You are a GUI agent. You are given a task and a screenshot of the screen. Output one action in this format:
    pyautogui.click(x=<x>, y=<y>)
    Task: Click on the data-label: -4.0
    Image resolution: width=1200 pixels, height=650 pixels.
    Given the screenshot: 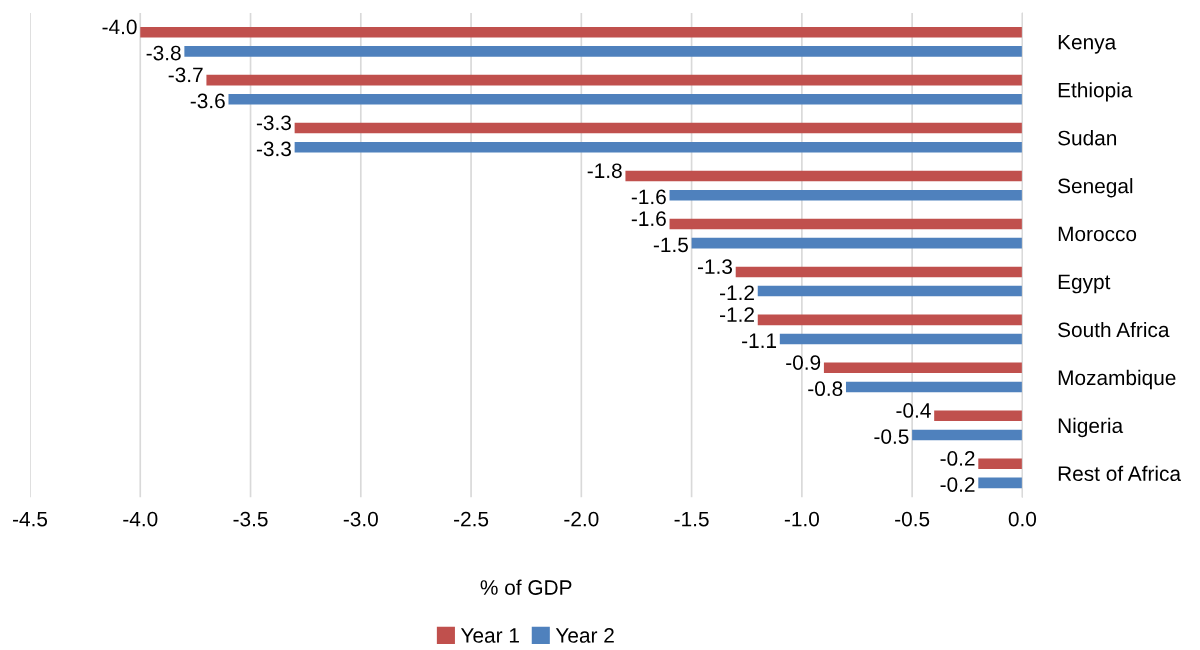 What is the action you would take?
    pyautogui.click(x=119, y=27)
    